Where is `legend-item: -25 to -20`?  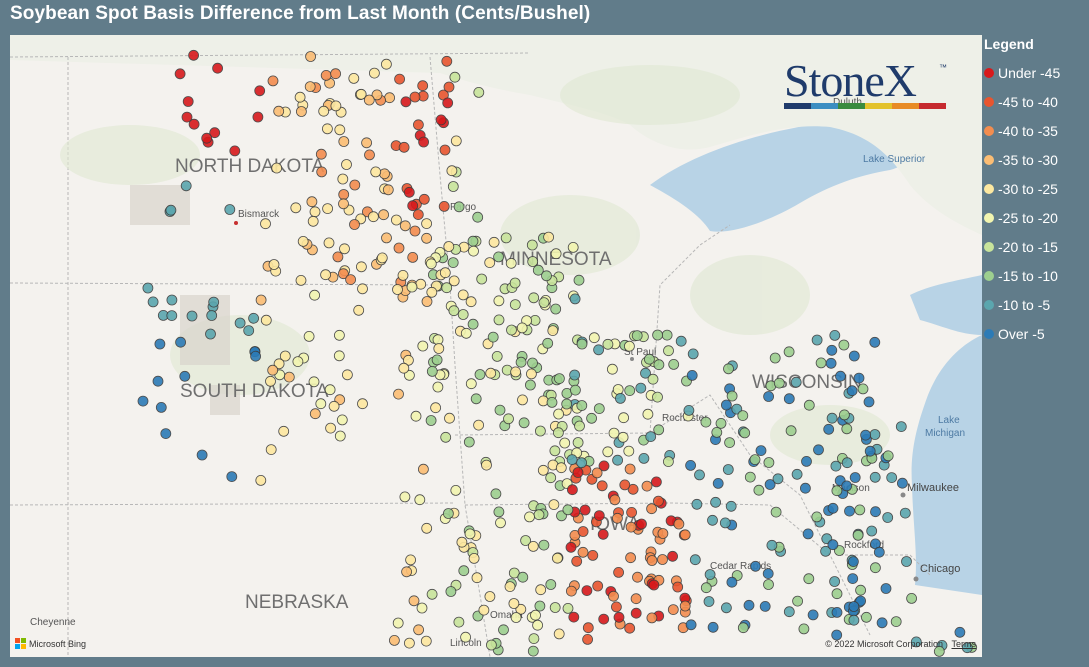 legend-item: -25 to -20 is located at coordinates (1036, 217).